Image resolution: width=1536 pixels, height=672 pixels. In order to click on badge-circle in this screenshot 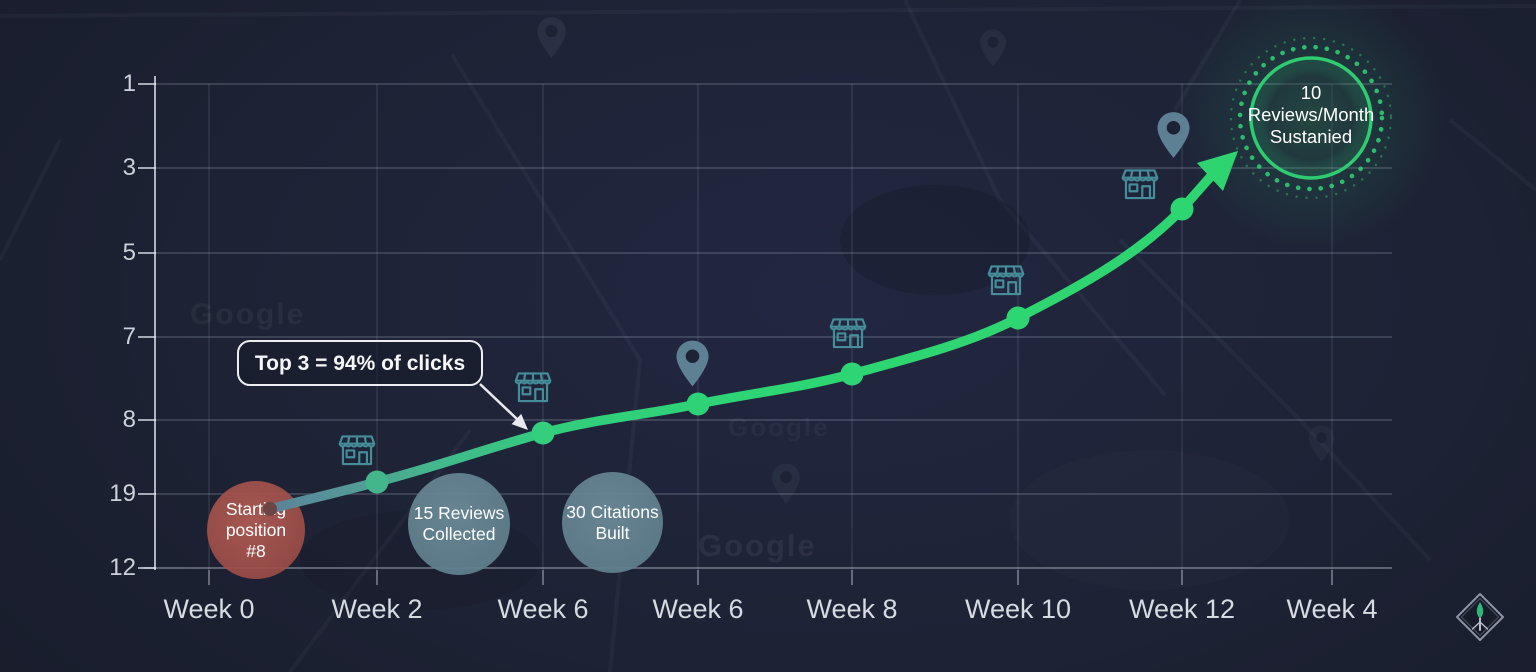, I will do `click(1311, 118)`.